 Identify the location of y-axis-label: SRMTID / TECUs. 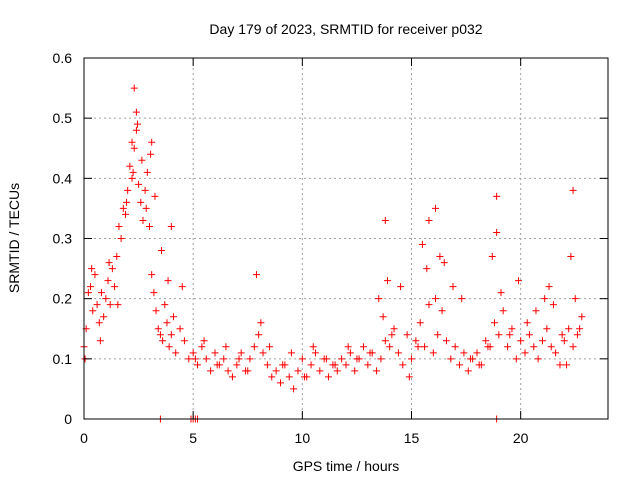
(14, 238).